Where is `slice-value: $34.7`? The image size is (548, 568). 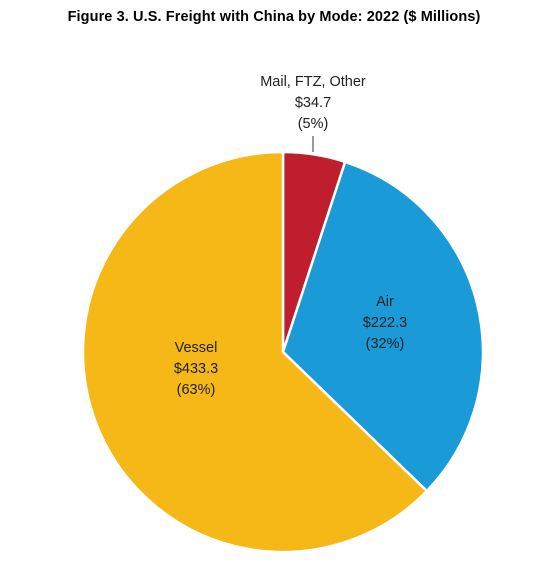 slice-value: $34.7 is located at coordinates (313, 103).